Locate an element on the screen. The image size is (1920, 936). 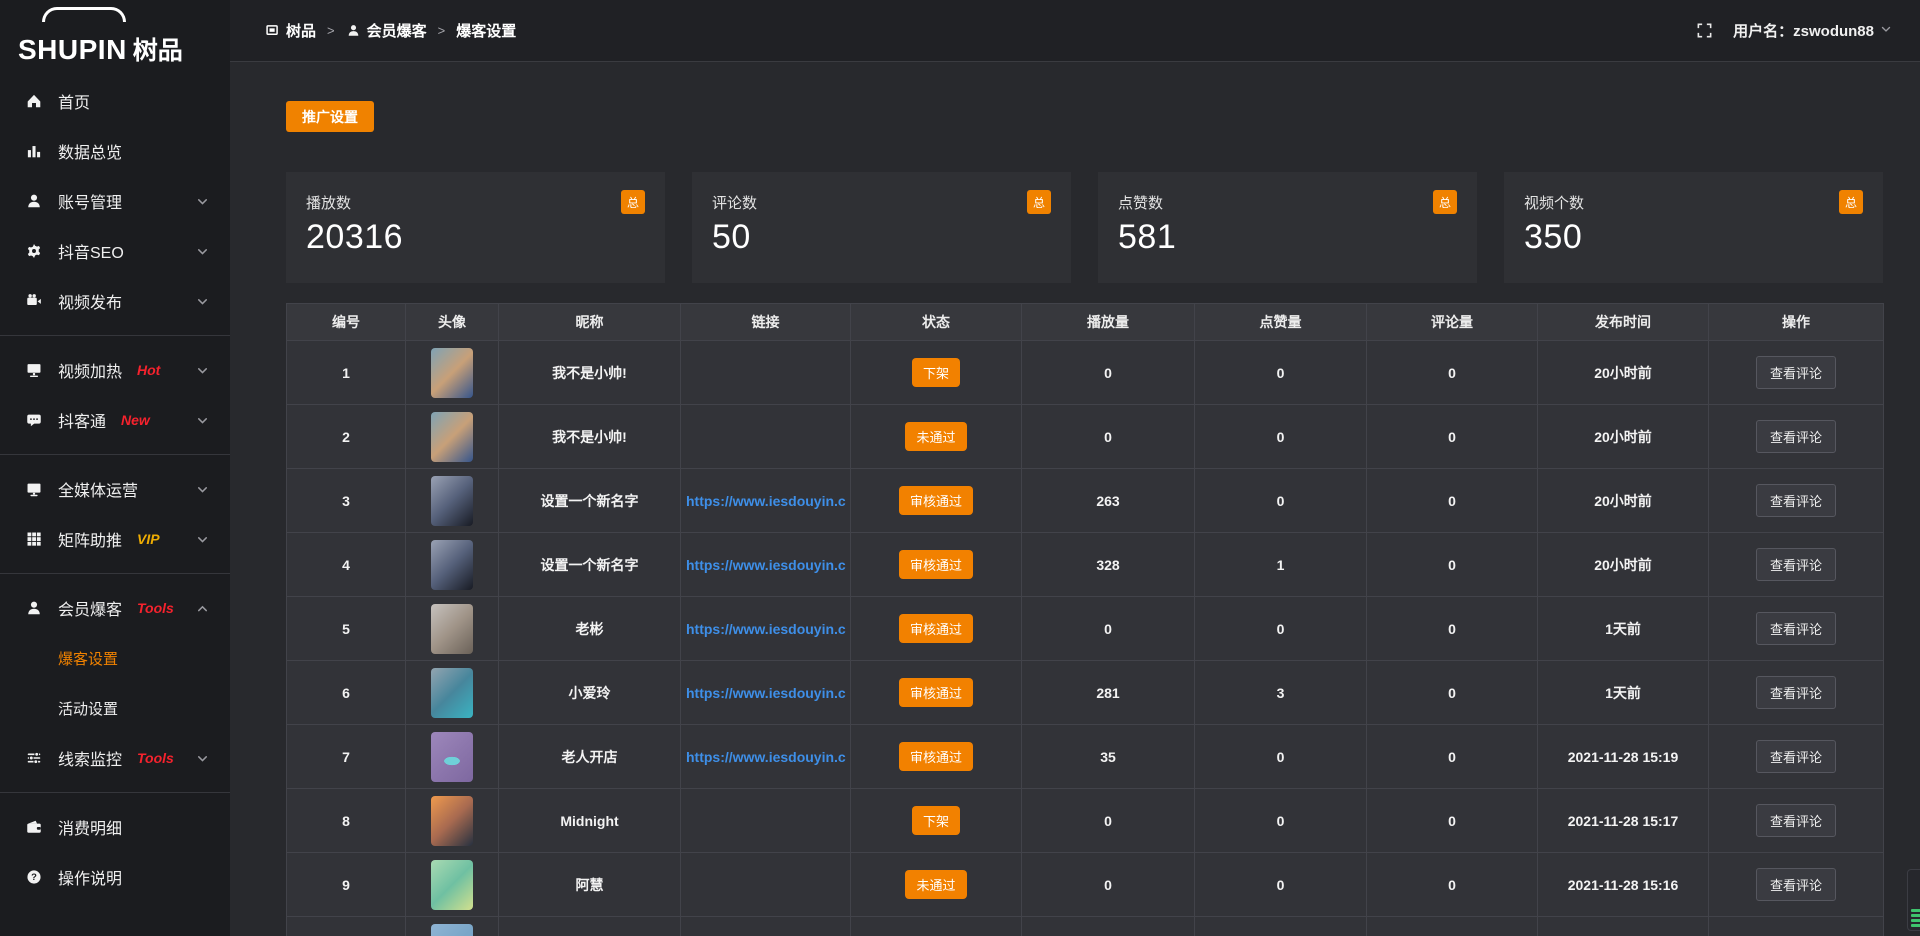
sidebar-item-10: 线索监控 Tools is located at coordinates (115, 758).